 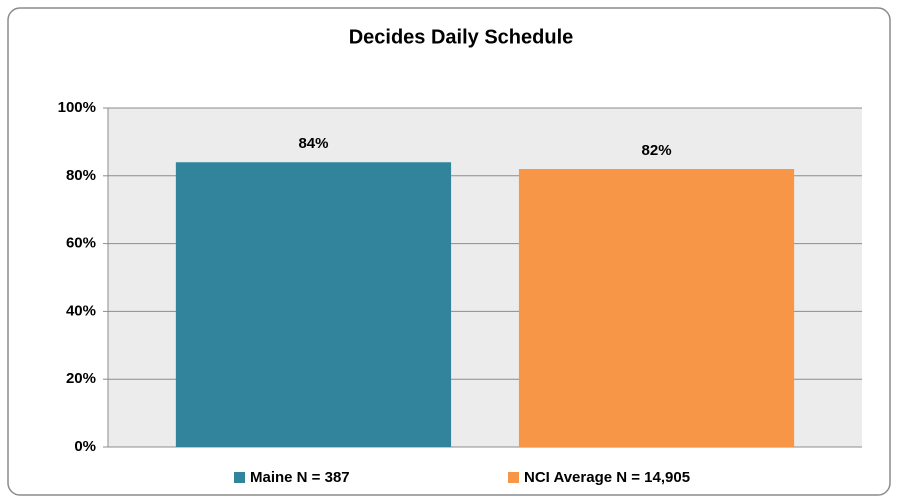 I want to click on data-label: 82%, so click(x=657, y=150).